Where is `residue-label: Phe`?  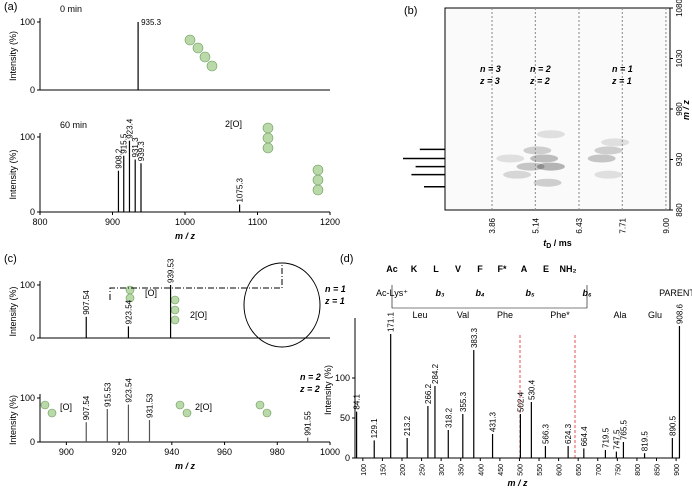
residue-label: Phe is located at coordinates (505, 315).